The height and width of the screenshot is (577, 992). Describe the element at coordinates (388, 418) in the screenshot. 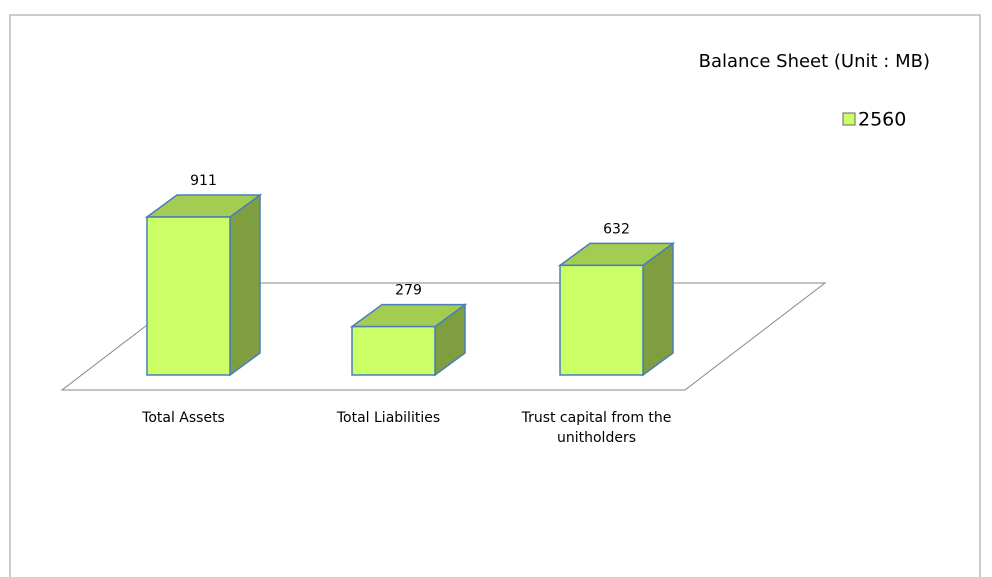

I see `x-tick-label: Total Liabilities` at that location.